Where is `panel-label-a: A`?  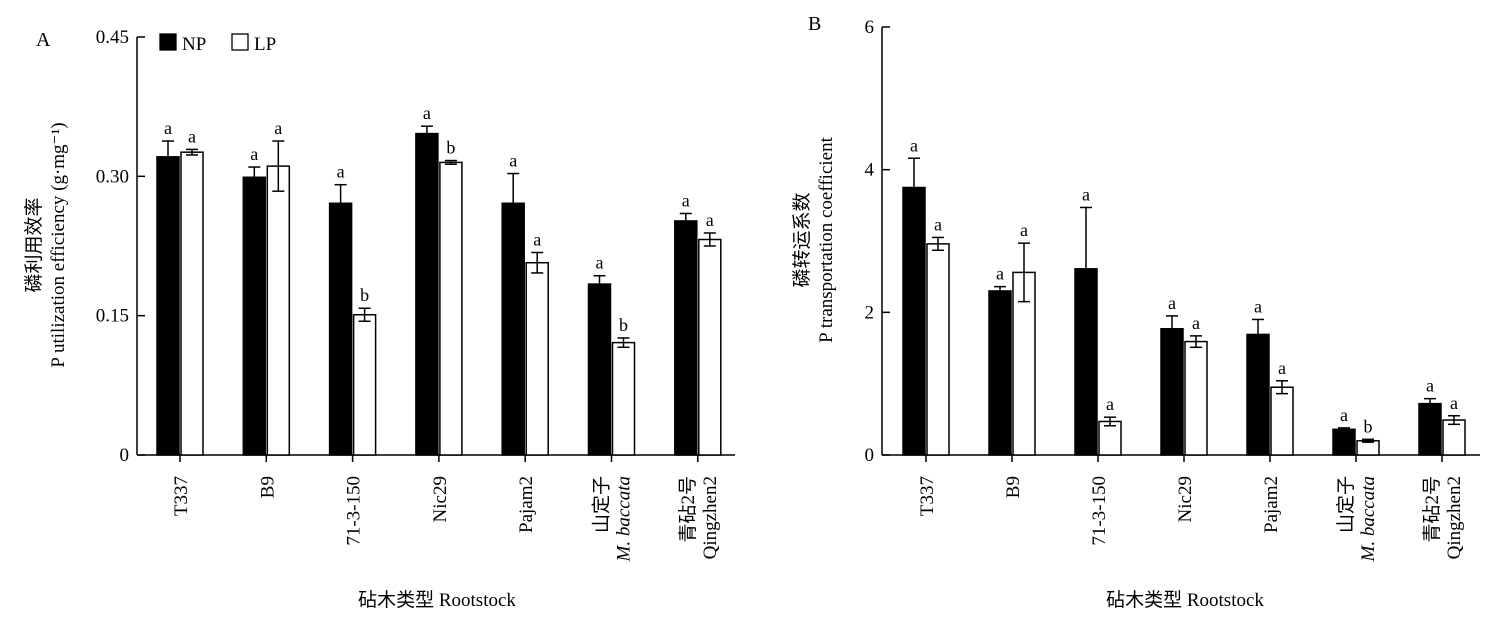 panel-label-a: A is located at coordinates (43, 40).